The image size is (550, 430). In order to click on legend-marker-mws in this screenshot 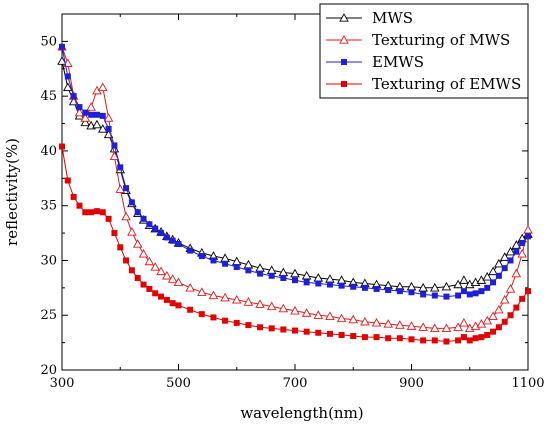, I will do `click(344, 17)`.